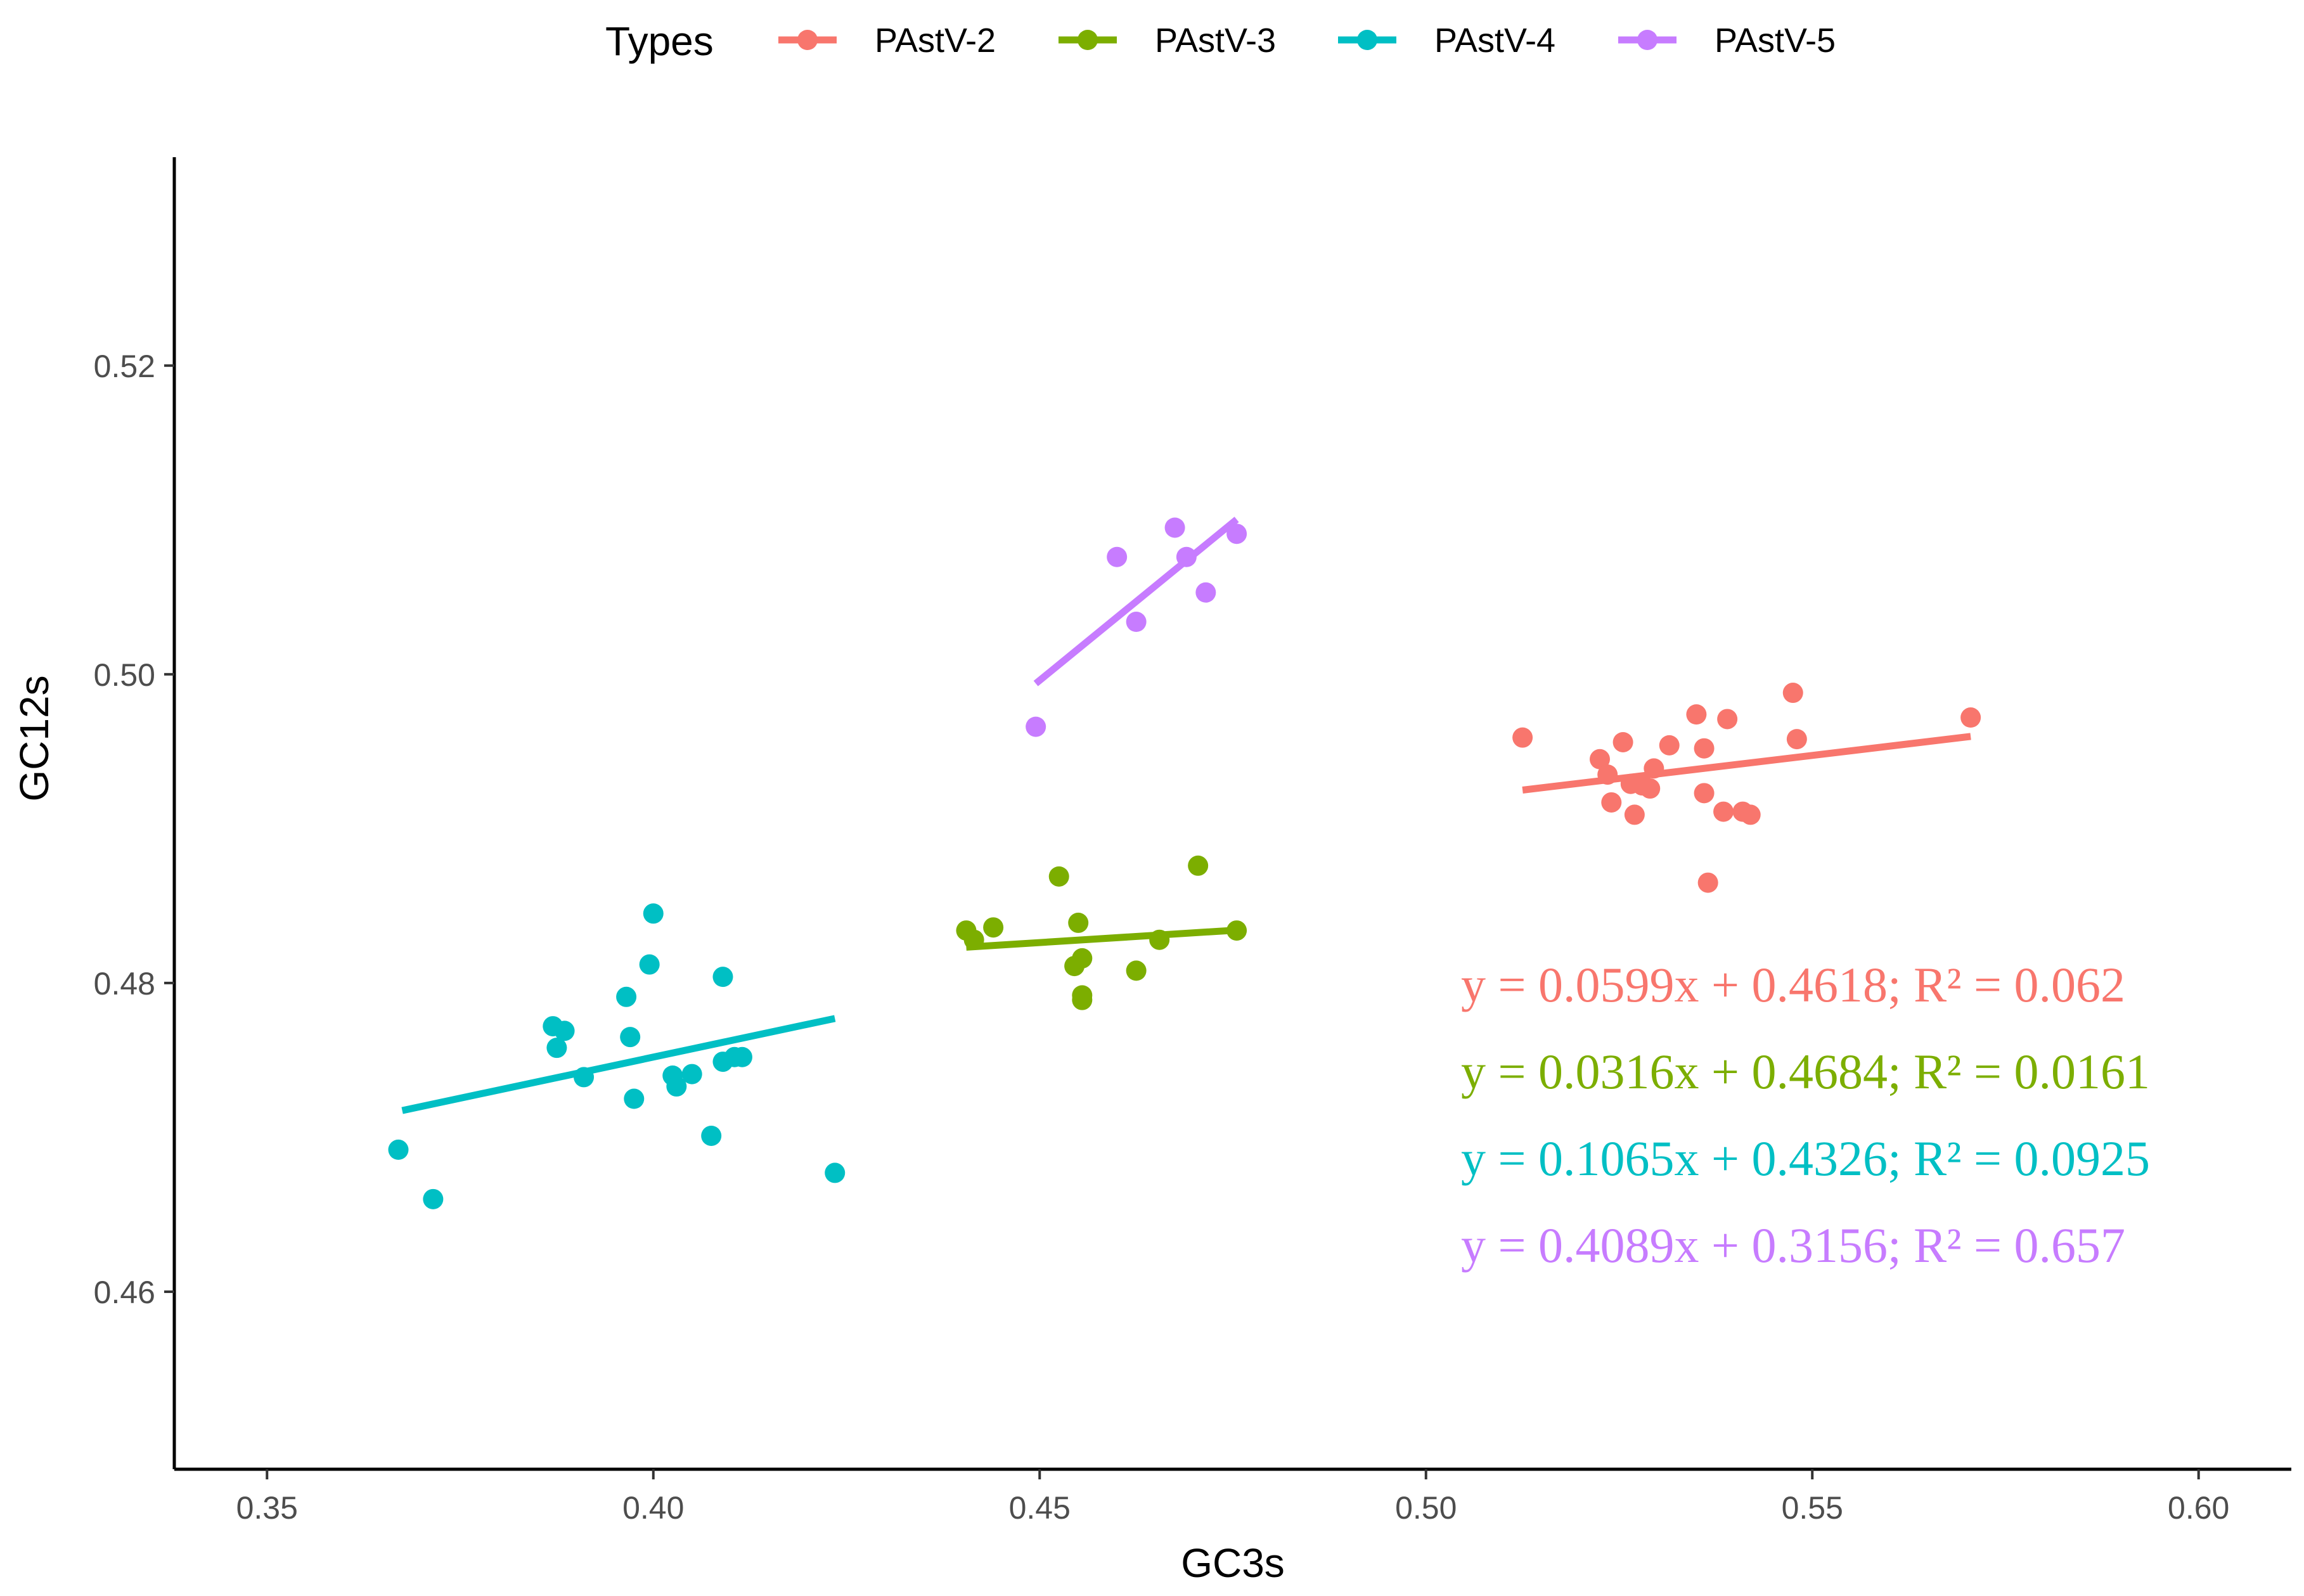 The height and width of the screenshot is (1596, 2304). I want to click on x-tick-label: 0.40, so click(653, 1508).